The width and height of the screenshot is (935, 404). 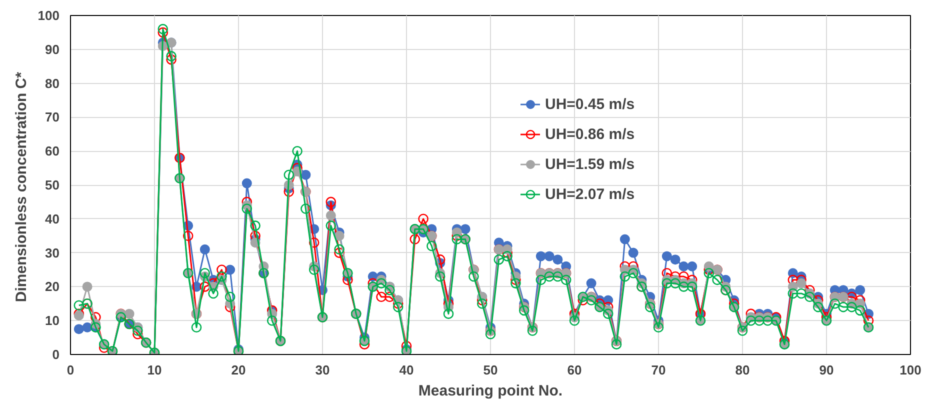 I want to click on x-tick-label: 100, so click(x=911, y=370).